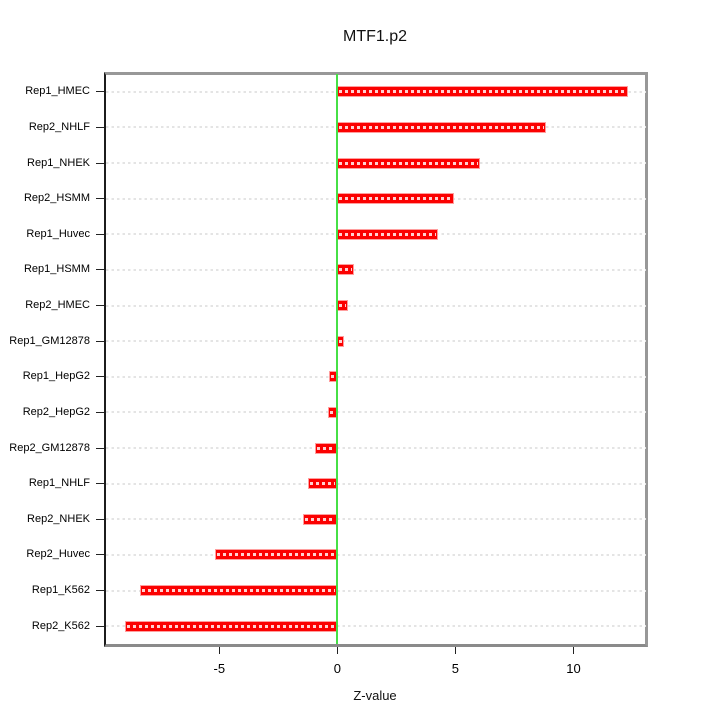  I want to click on x-tick-label-0: 0, so click(337, 668).